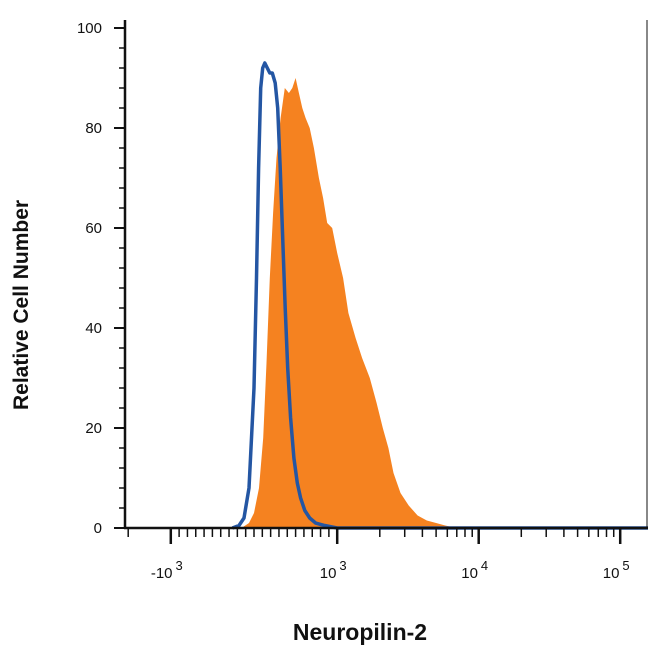 The width and height of the screenshot is (650, 652). What do you see at coordinates (93, 328) in the screenshot?
I see `y-tick-label: 40` at bounding box center [93, 328].